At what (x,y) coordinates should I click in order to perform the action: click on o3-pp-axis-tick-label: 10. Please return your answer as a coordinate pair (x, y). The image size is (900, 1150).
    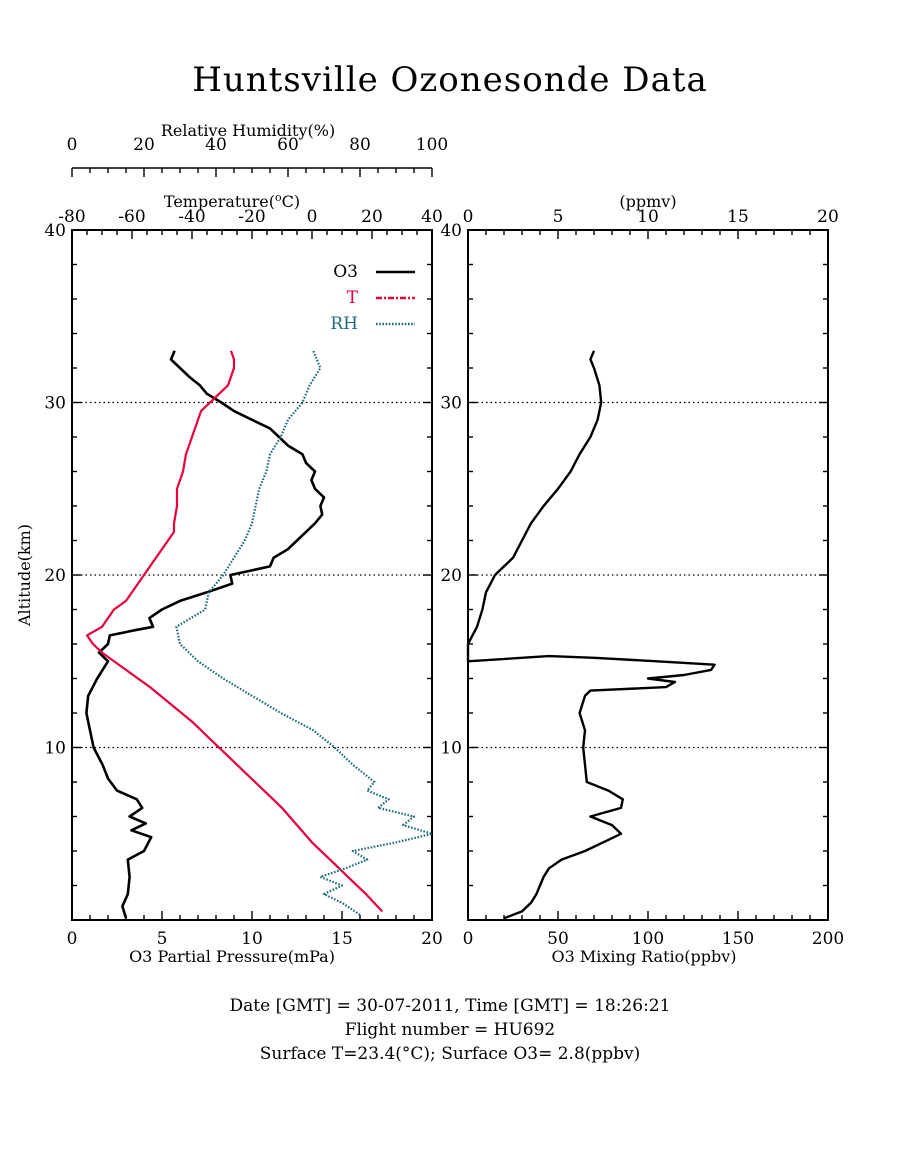
    Looking at the image, I should click on (252, 939).